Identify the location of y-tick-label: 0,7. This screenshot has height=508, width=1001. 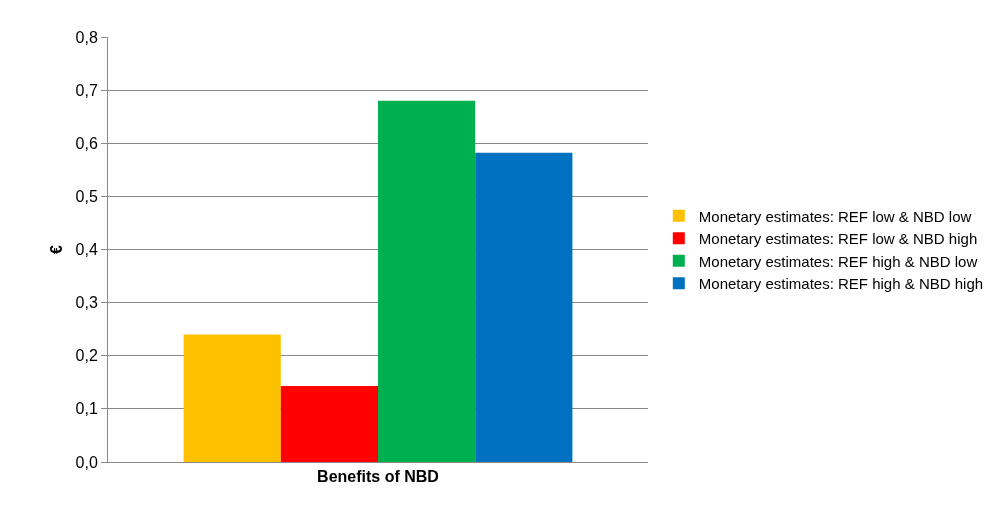
(86, 90).